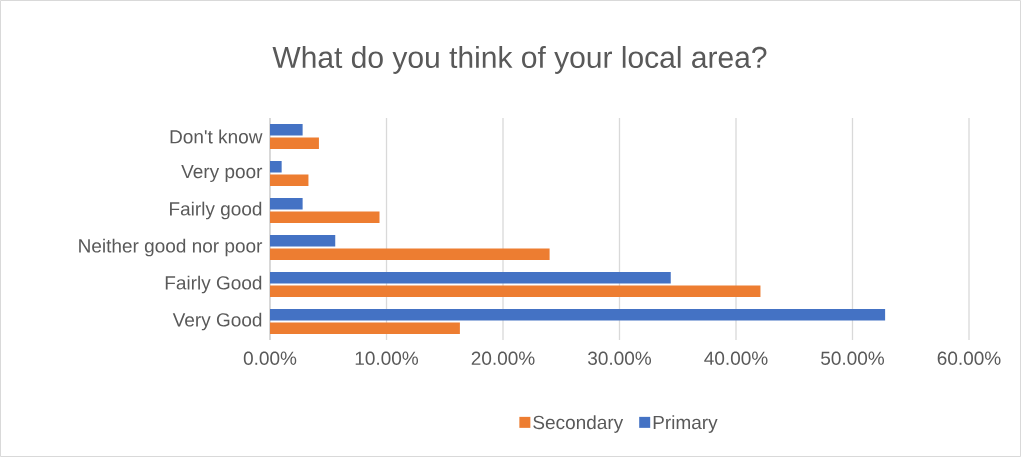  I want to click on x-tick-label: 20.00%, so click(503, 358).